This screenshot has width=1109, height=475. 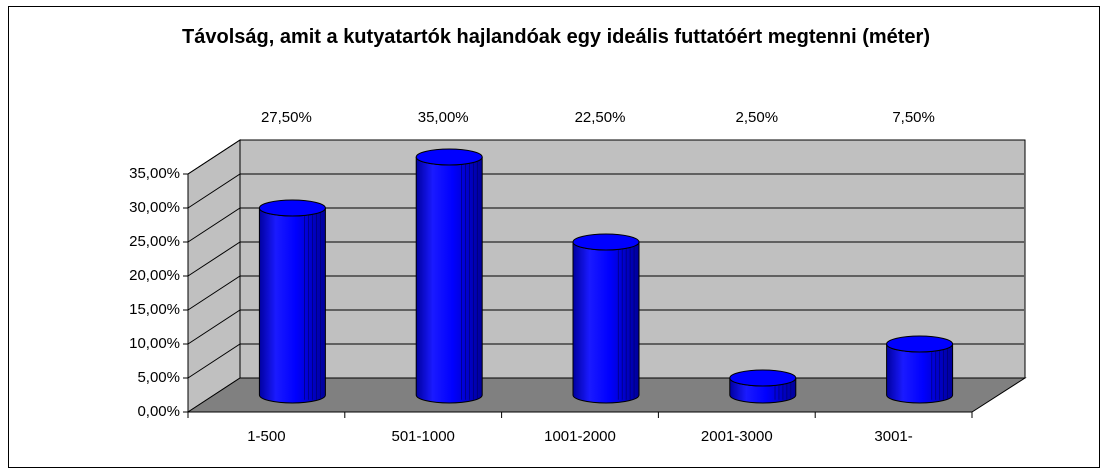 What do you see at coordinates (443, 117) in the screenshot?
I see `value-label: 35,00%` at bounding box center [443, 117].